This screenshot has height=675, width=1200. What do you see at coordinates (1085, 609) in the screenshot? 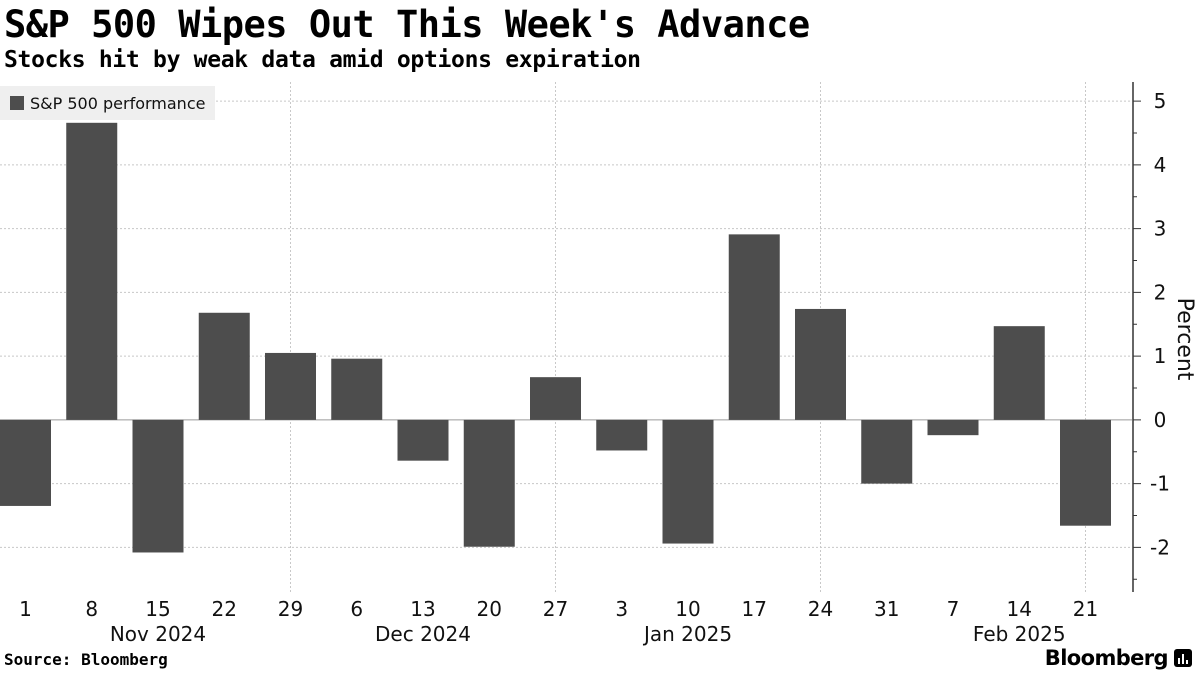
I see `x-tick-label: 21` at bounding box center [1085, 609].